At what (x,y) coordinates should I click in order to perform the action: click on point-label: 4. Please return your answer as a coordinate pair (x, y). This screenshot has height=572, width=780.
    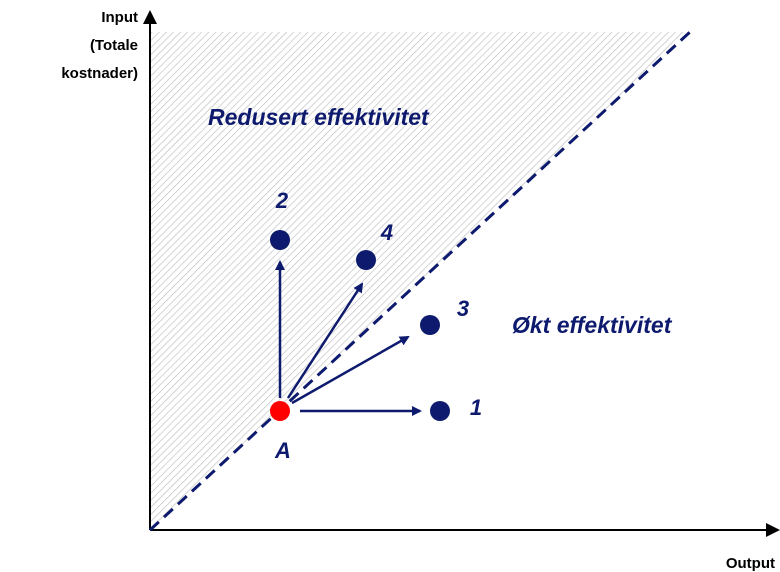
    Looking at the image, I should click on (386, 232).